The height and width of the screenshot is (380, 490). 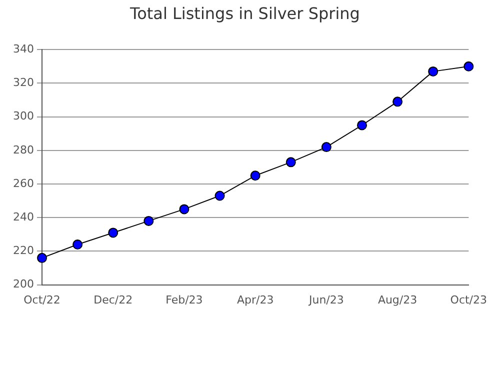 I want to click on x-tick-label: Feb/23, so click(x=184, y=299).